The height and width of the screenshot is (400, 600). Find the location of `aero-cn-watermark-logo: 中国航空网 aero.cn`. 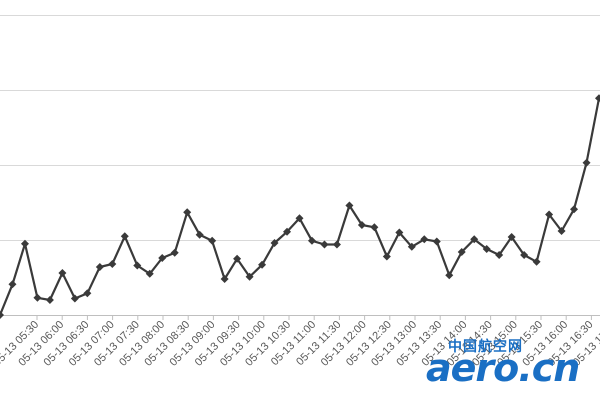

aero-cn-watermark-logo: 中国航空网 aero.cn is located at coordinates (511, 367).